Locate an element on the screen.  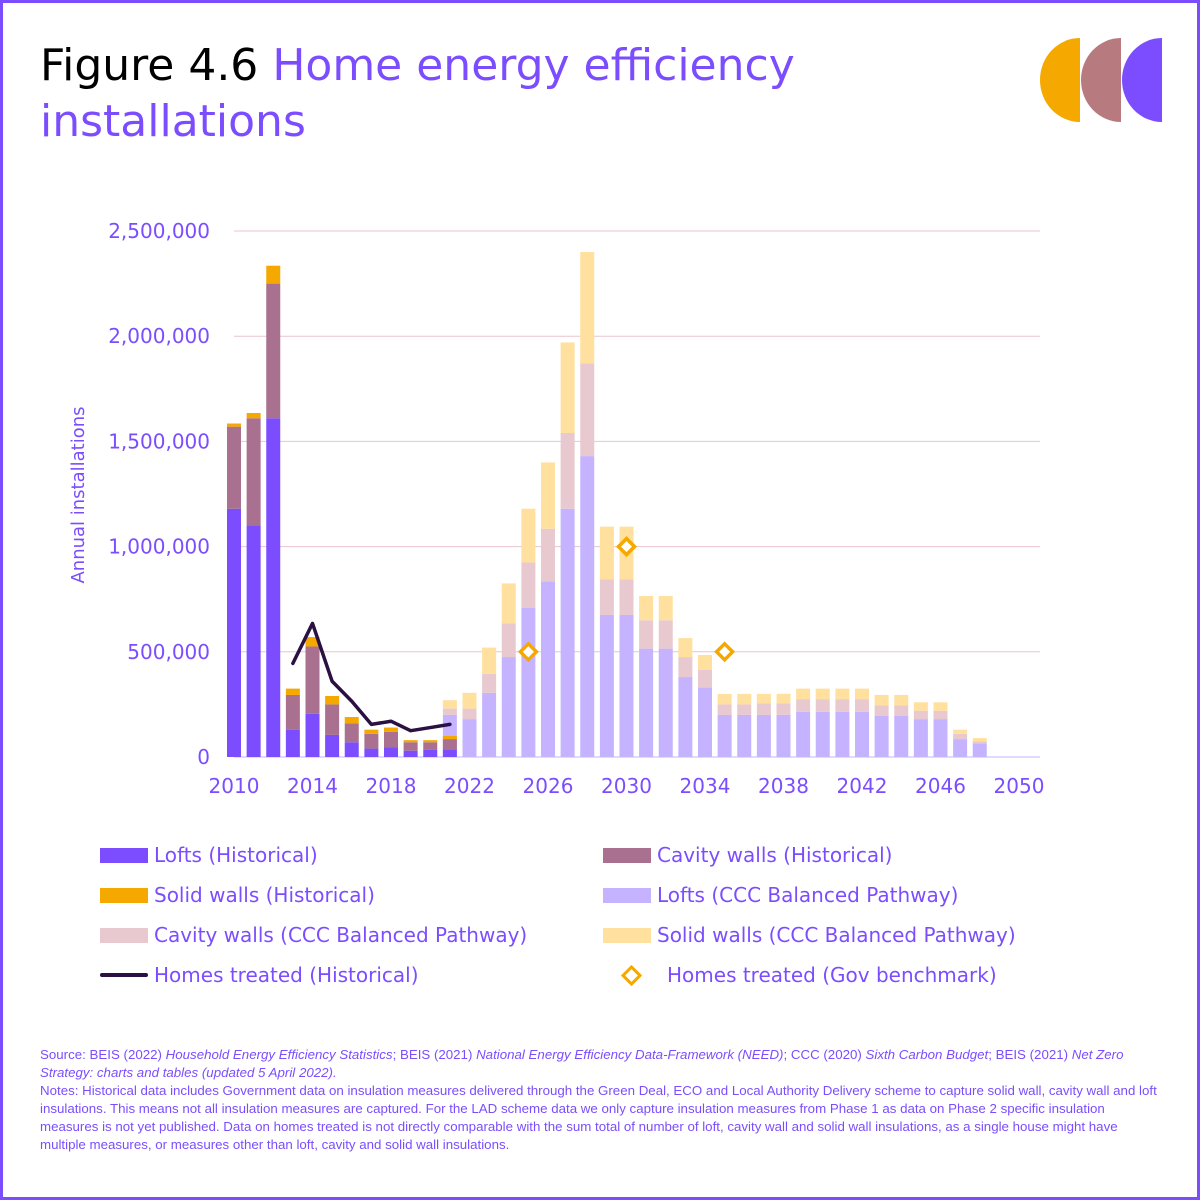
x-tick-label: 2010 is located at coordinates (234, 786).